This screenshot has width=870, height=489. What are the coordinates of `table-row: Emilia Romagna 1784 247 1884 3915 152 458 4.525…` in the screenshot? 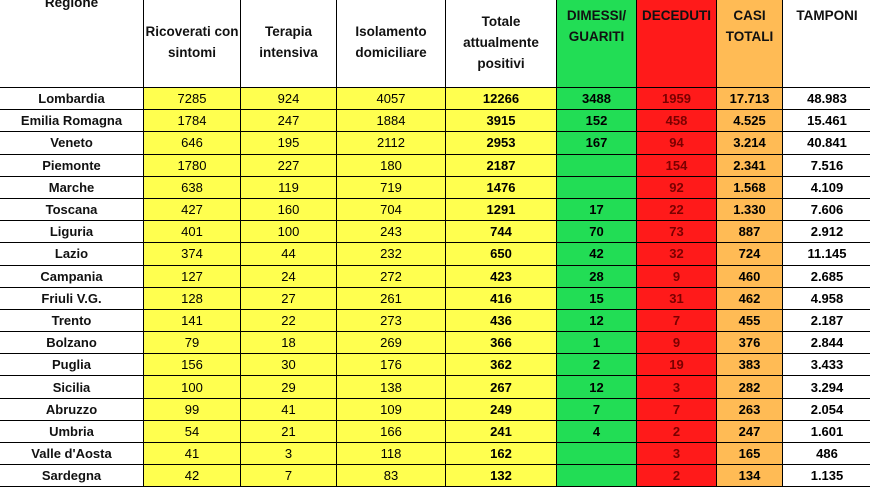 It's located at (435, 121).